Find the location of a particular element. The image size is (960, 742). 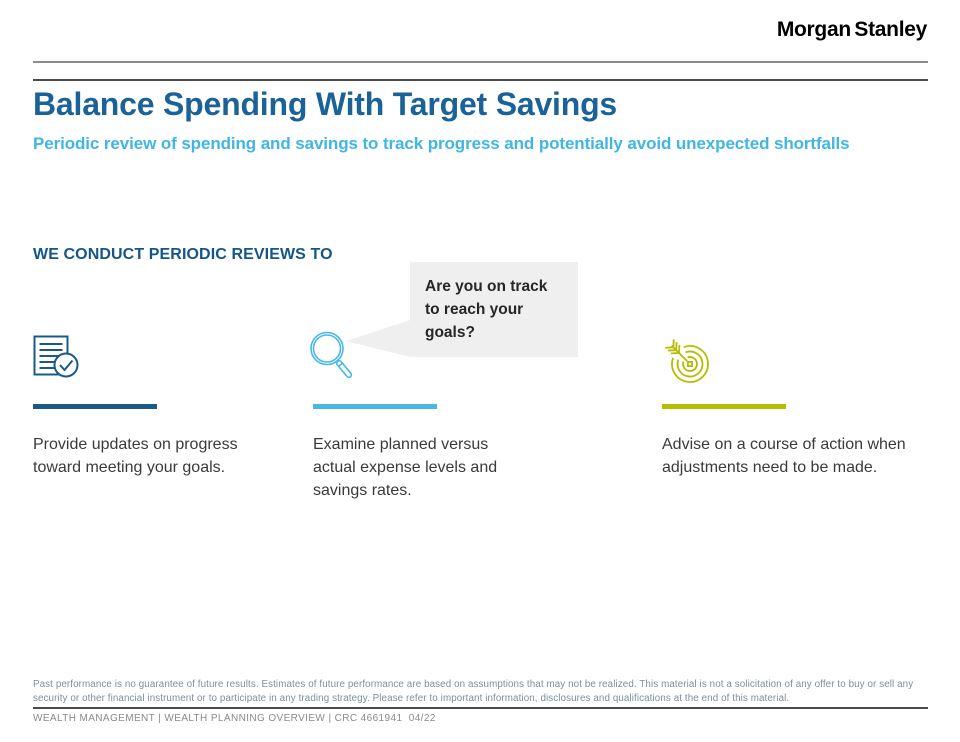

header-rule-top is located at coordinates (480, 62).